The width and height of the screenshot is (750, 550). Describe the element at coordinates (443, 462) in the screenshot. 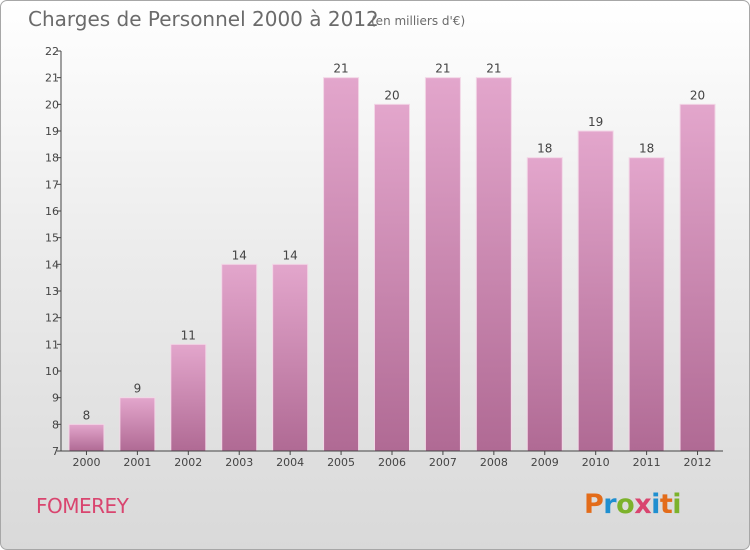

I see `x-tick-label-2007: 2007` at that location.